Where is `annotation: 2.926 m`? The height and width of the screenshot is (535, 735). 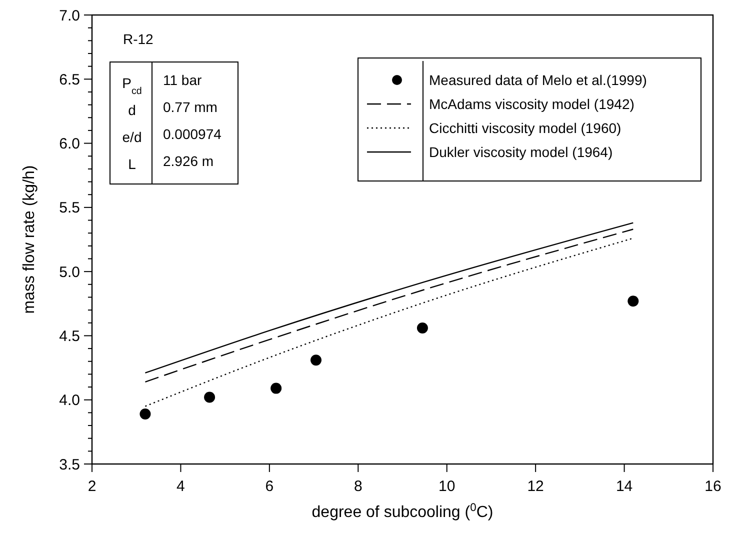
annotation: 2.926 m is located at coordinates (188, 160).